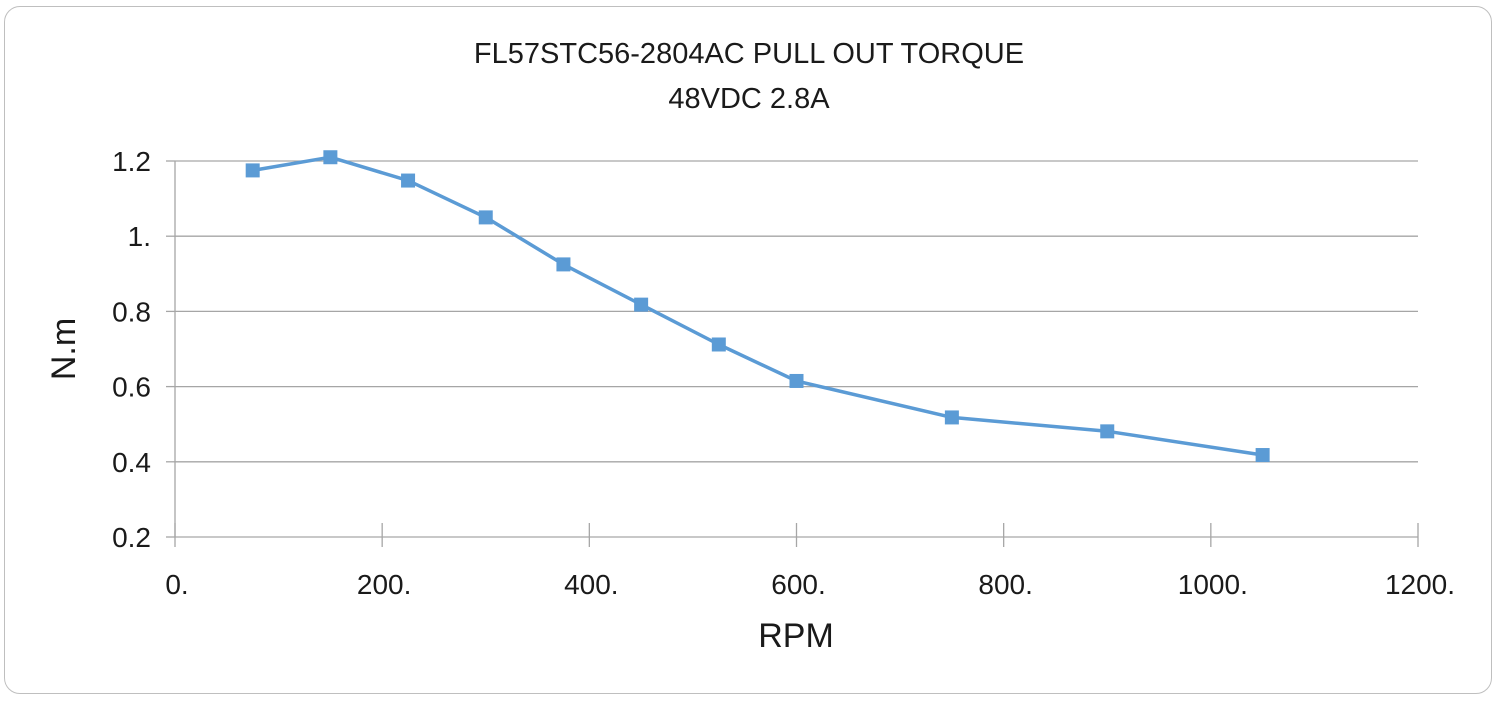  I want to click on y-tick-label: 0.8, so click(131, 311).